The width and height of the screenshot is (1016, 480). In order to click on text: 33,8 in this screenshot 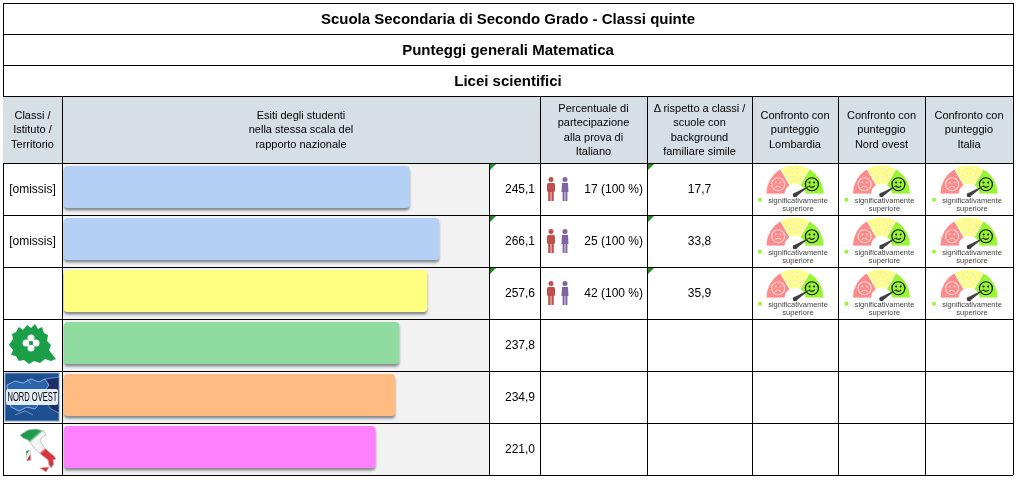, I will do `click(699, 241)`.